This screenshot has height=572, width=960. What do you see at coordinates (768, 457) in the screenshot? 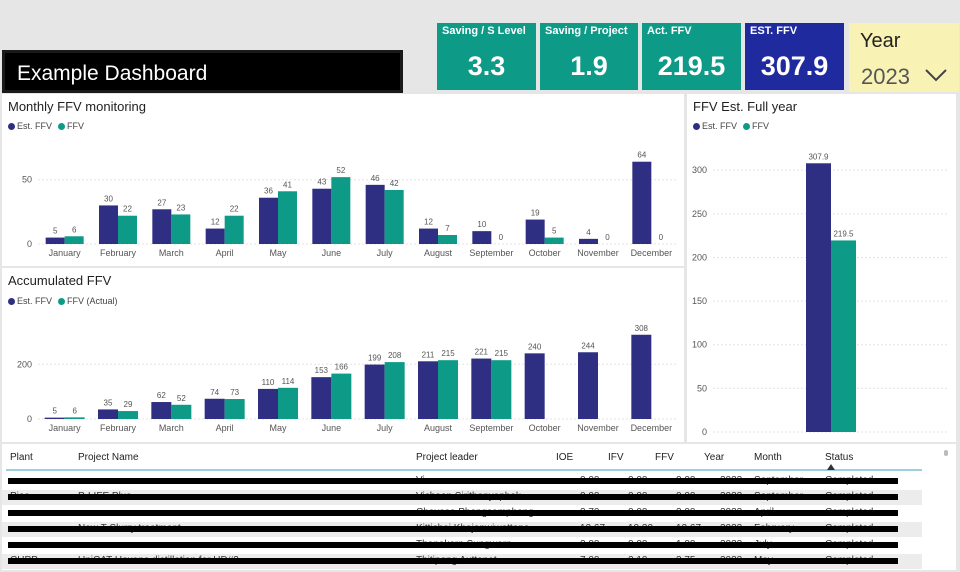
I see `col-month: Month` at bounding box center [768, 457].